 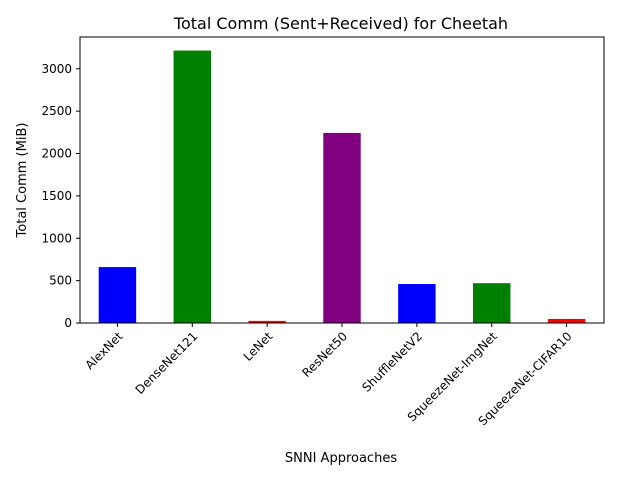 I want to click on y-tick-label: 0, so click(x=68, y=323).